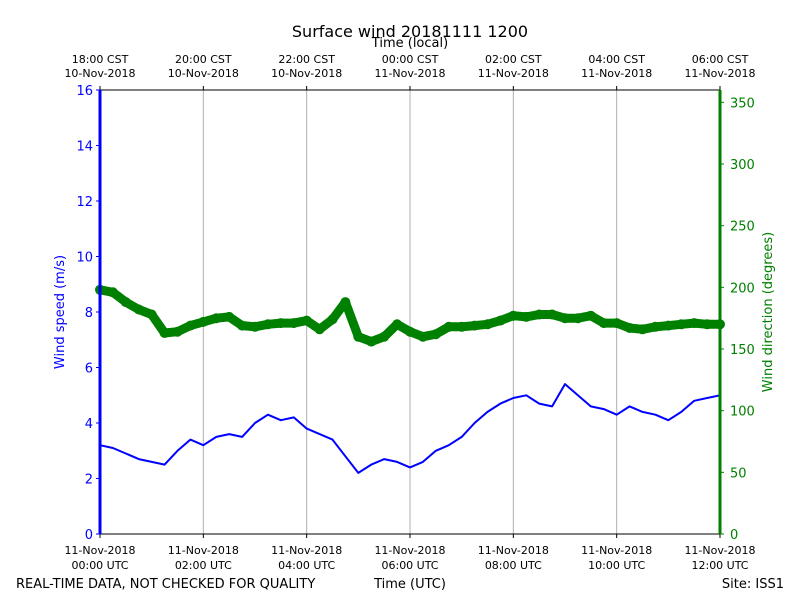 Image resolution: width=800 pixels, height=600 pixels. I want to click on bottom-tick-date-0: 11-Nov-2018, so click(99, 550).